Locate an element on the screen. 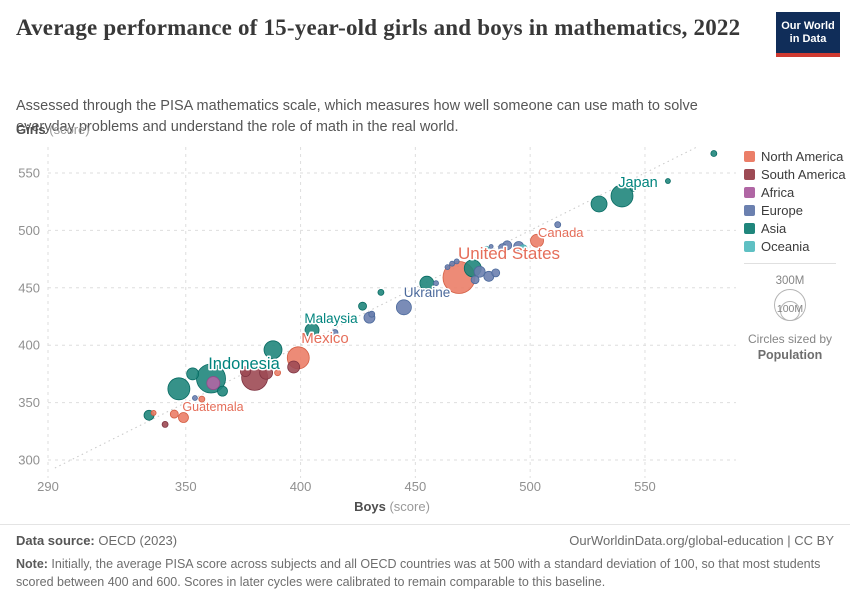 Image resolution: width=850 pixels, height=600 pixels. legend-swatch-asia is located at coordinates (749, 228).